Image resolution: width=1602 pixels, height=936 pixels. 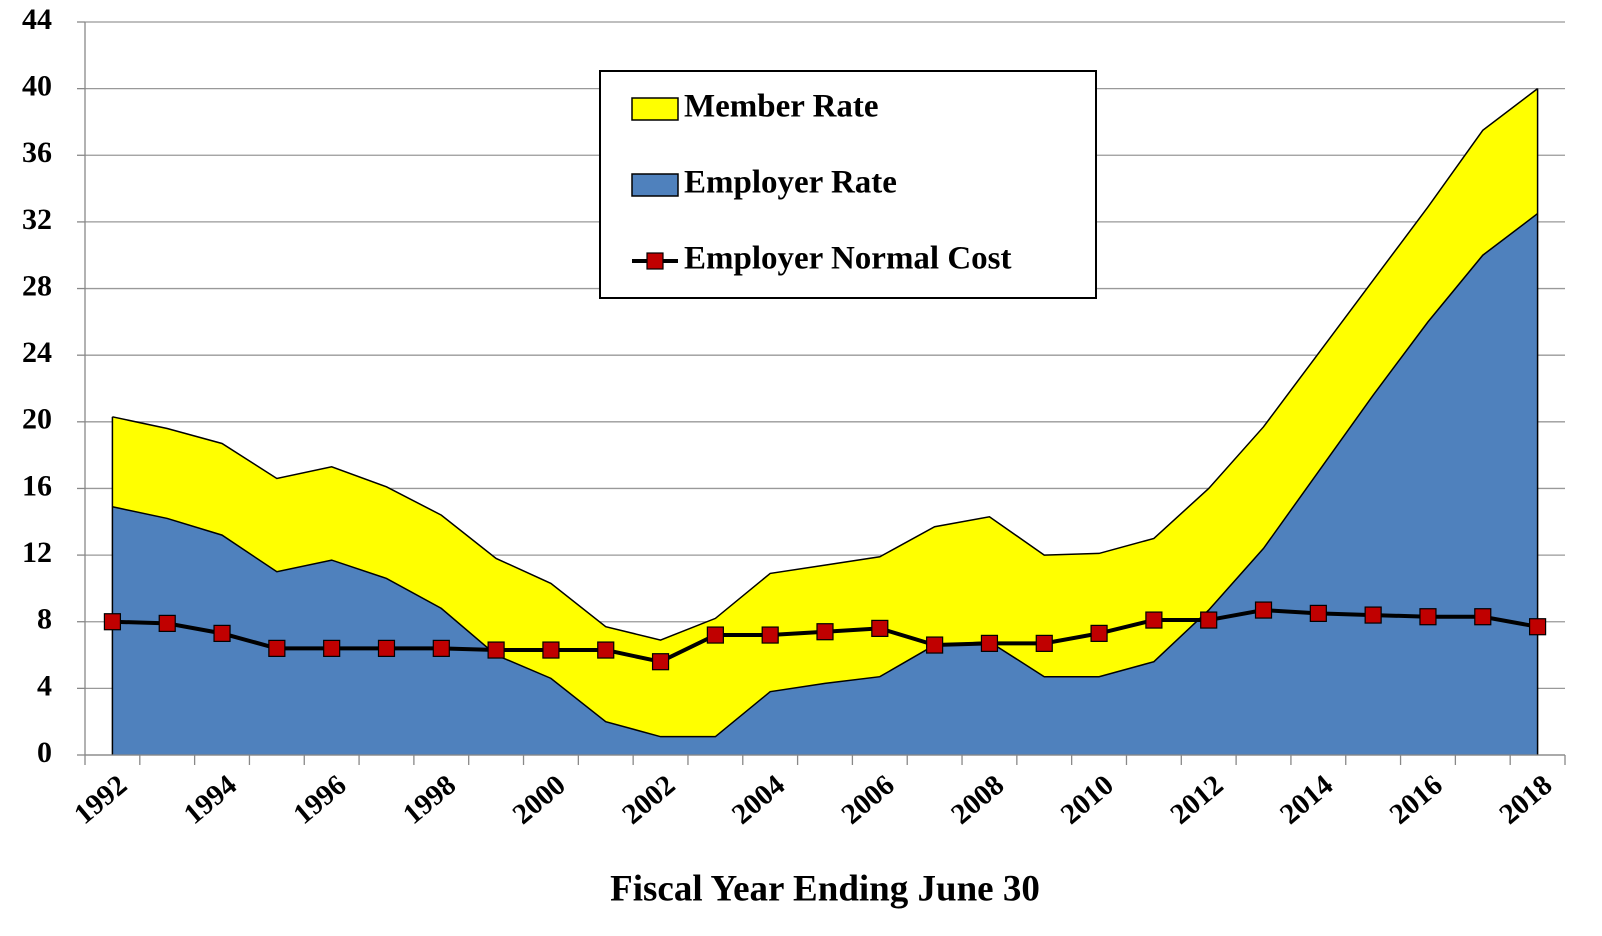 I want to click on y-tick-label: 36, so click(x=37, y=152).